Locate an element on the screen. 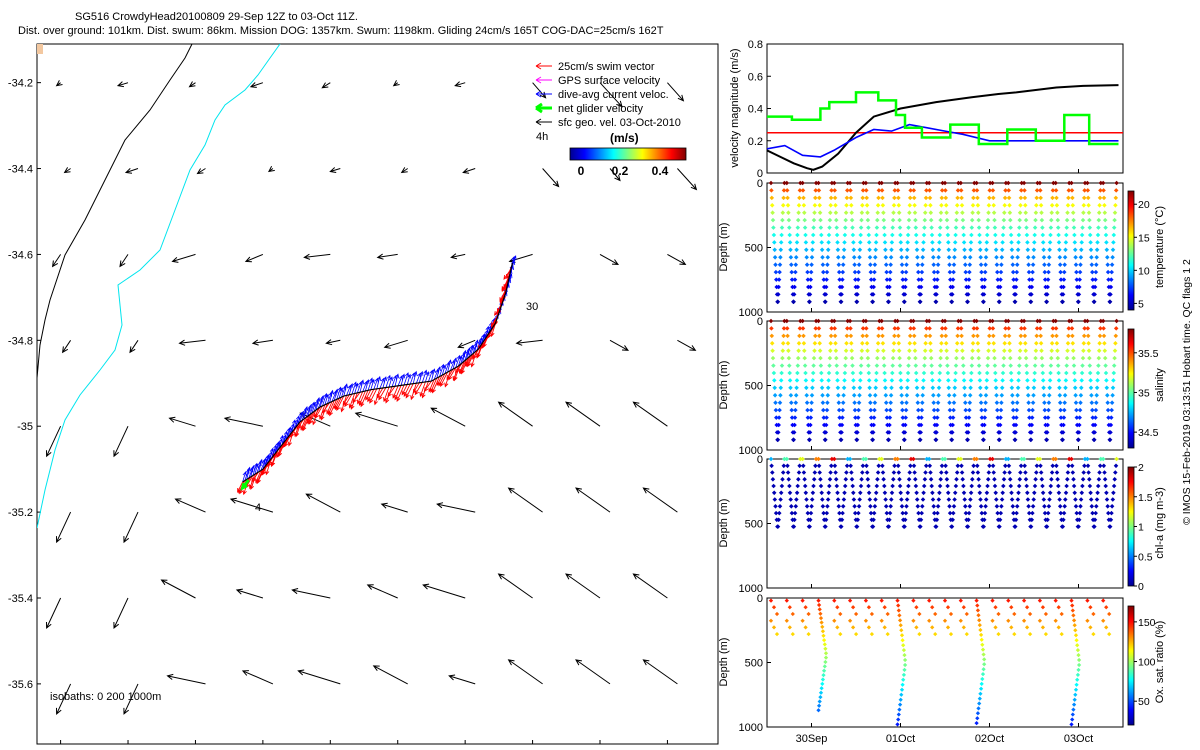 This screenshot has height=750, width=1200. surface-velocity-arrow is located at coordinates (583, 414).